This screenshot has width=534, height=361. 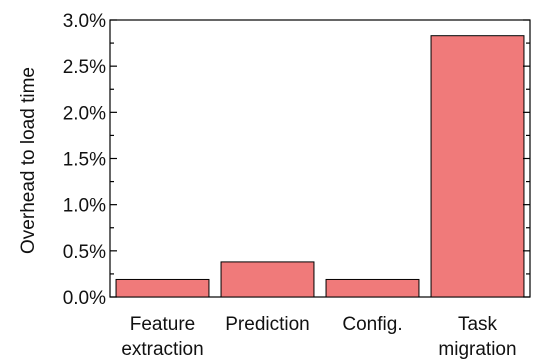 I want to click on x-category-label: Feature extraction, so click(x=162, y=337).